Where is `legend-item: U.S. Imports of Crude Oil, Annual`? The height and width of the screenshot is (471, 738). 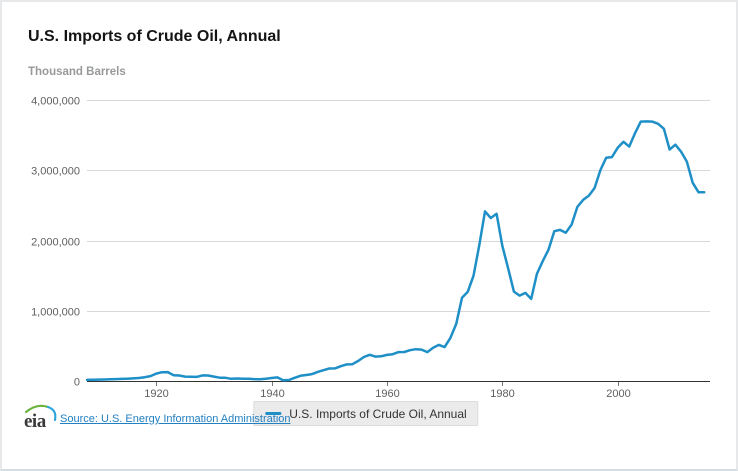
legend-item: U.S. Imports of Crude Oil, Annual is located at coordinates (366, 413).